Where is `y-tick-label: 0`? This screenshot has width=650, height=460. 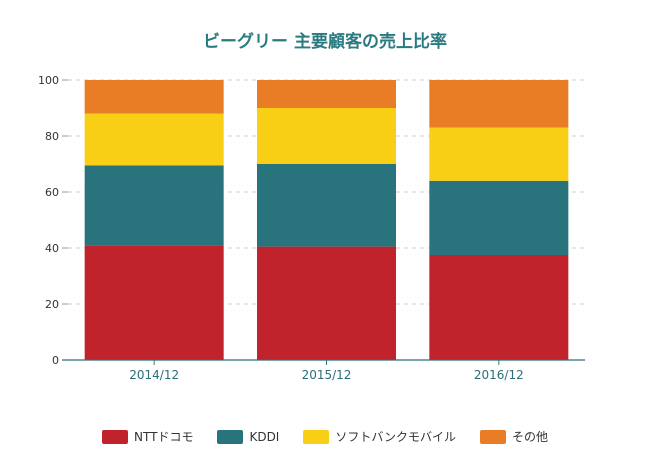 y-tick-label: 0 is located at coordinates (55, 360).